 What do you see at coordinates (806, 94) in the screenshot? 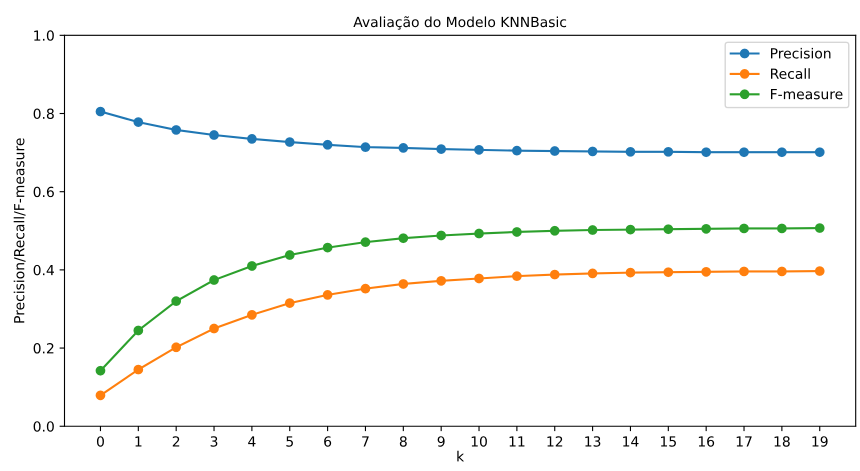
I see `legend-label: F-measure` at bounding box center [806, 94].